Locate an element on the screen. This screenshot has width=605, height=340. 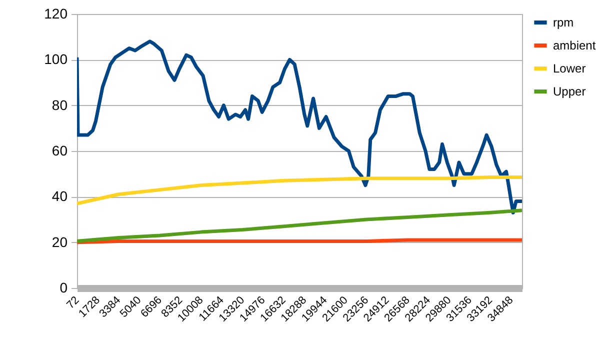
y-tick-label: 80 is located at coordinates (60, 104).